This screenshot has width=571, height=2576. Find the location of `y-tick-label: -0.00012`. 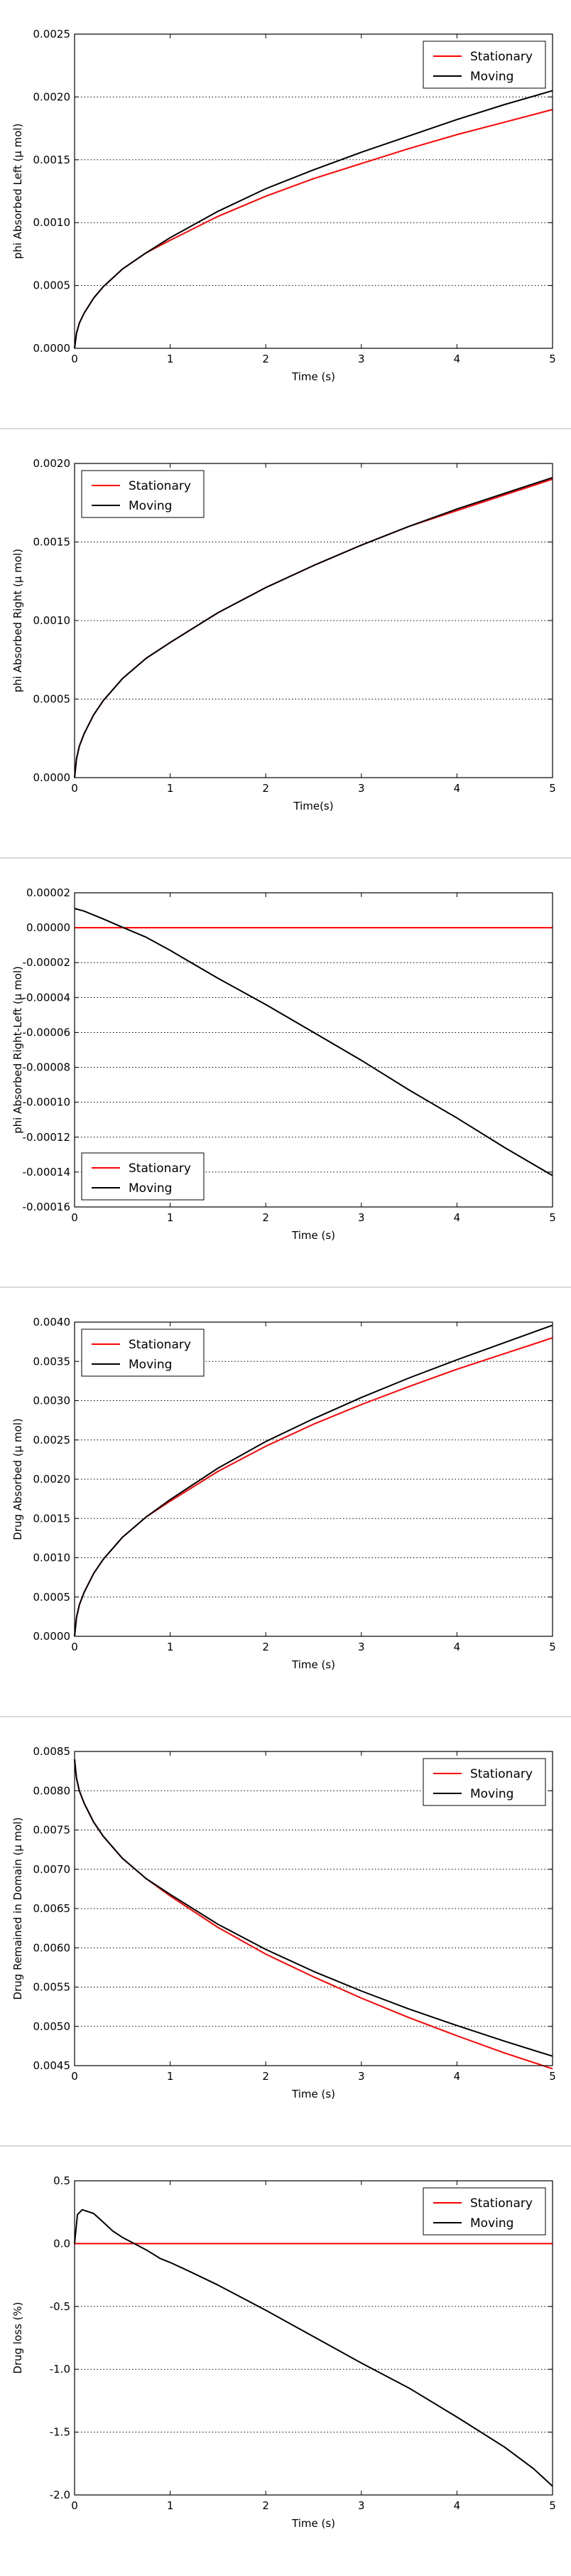

y-tick-label: -0.00012 is located at coordinates (46, 1137).